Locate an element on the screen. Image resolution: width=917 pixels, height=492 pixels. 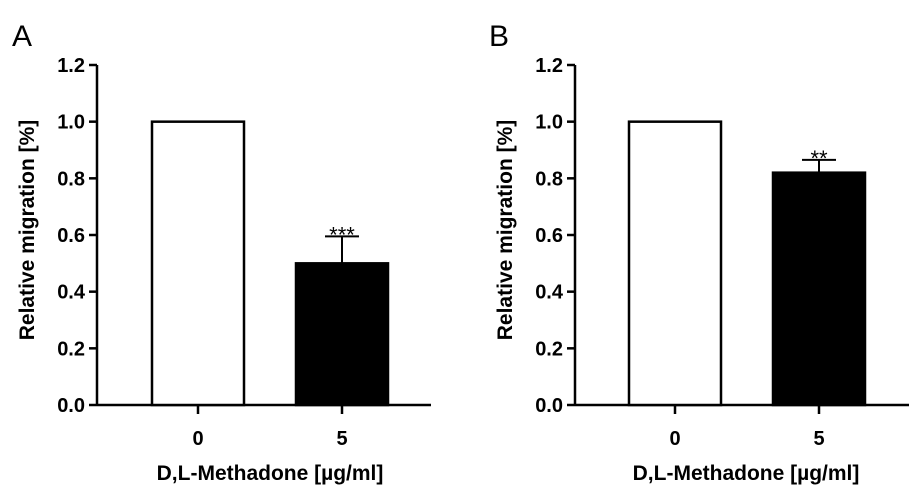
significance-label: ** is located at coordinates (819, 158).